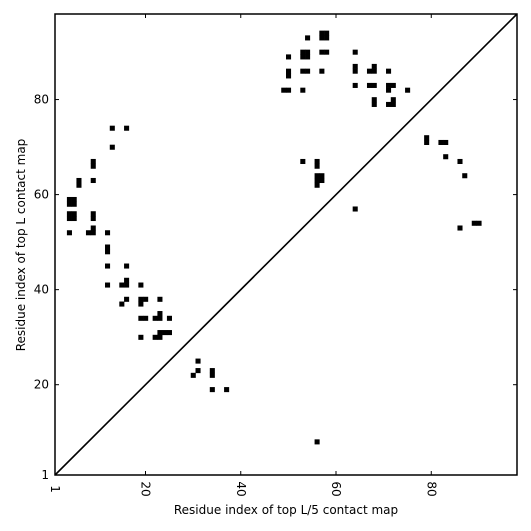 This screenshot has width=531, height=531. I want to click on y-axis-label: Residue index of top L contact map, so click(21, 245).